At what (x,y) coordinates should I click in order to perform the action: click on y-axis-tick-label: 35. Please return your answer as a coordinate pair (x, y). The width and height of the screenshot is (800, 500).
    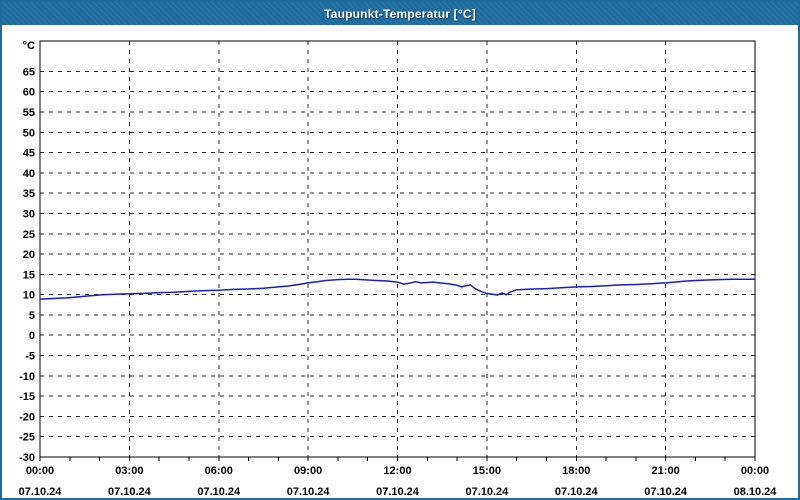
    Looking at the image, I should click on (29, 194).